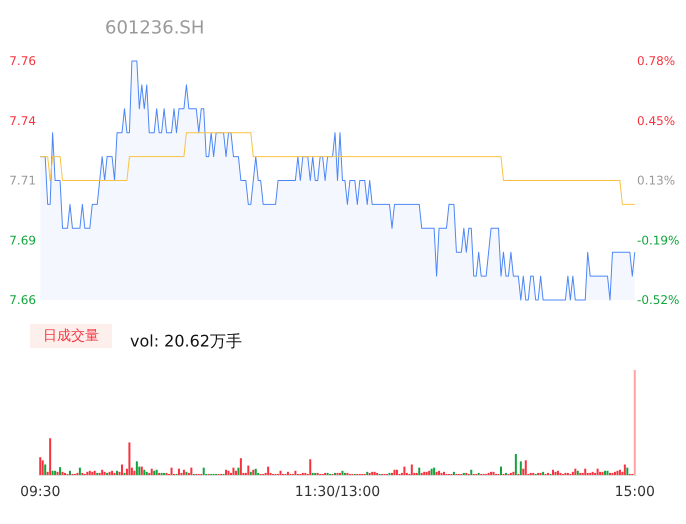  Describe the element at coordinates (658, 300) in the screenshot. I see `y2-tick-label: -0.52%` at that location.